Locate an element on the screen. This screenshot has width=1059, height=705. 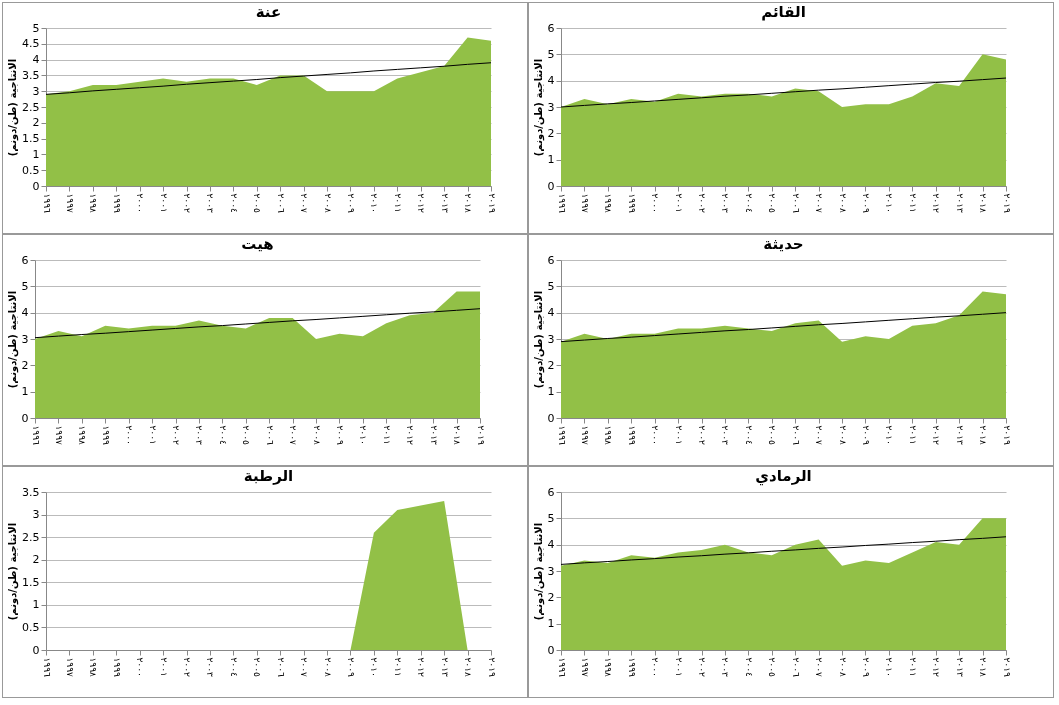
y-tick-label: 1.5 is located at coordinates (31, 139).